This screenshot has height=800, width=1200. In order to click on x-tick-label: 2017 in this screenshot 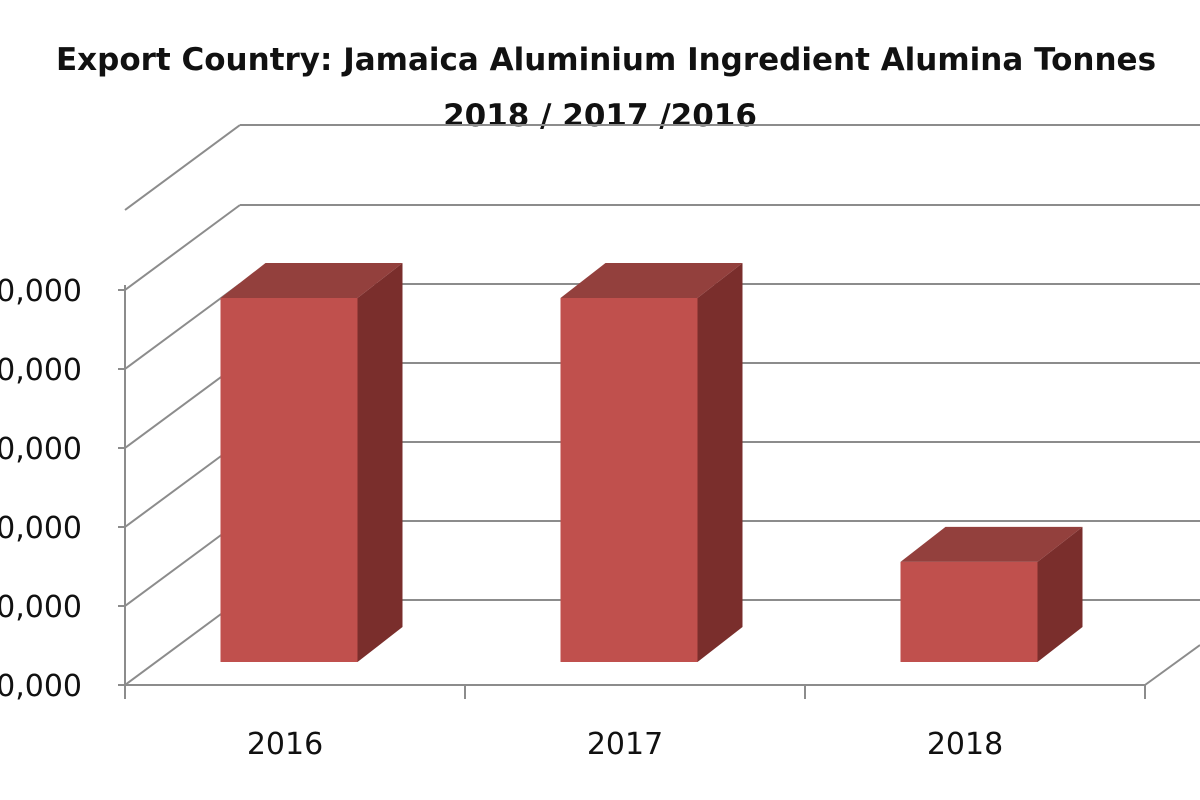, I will do `click(625, 744)`.